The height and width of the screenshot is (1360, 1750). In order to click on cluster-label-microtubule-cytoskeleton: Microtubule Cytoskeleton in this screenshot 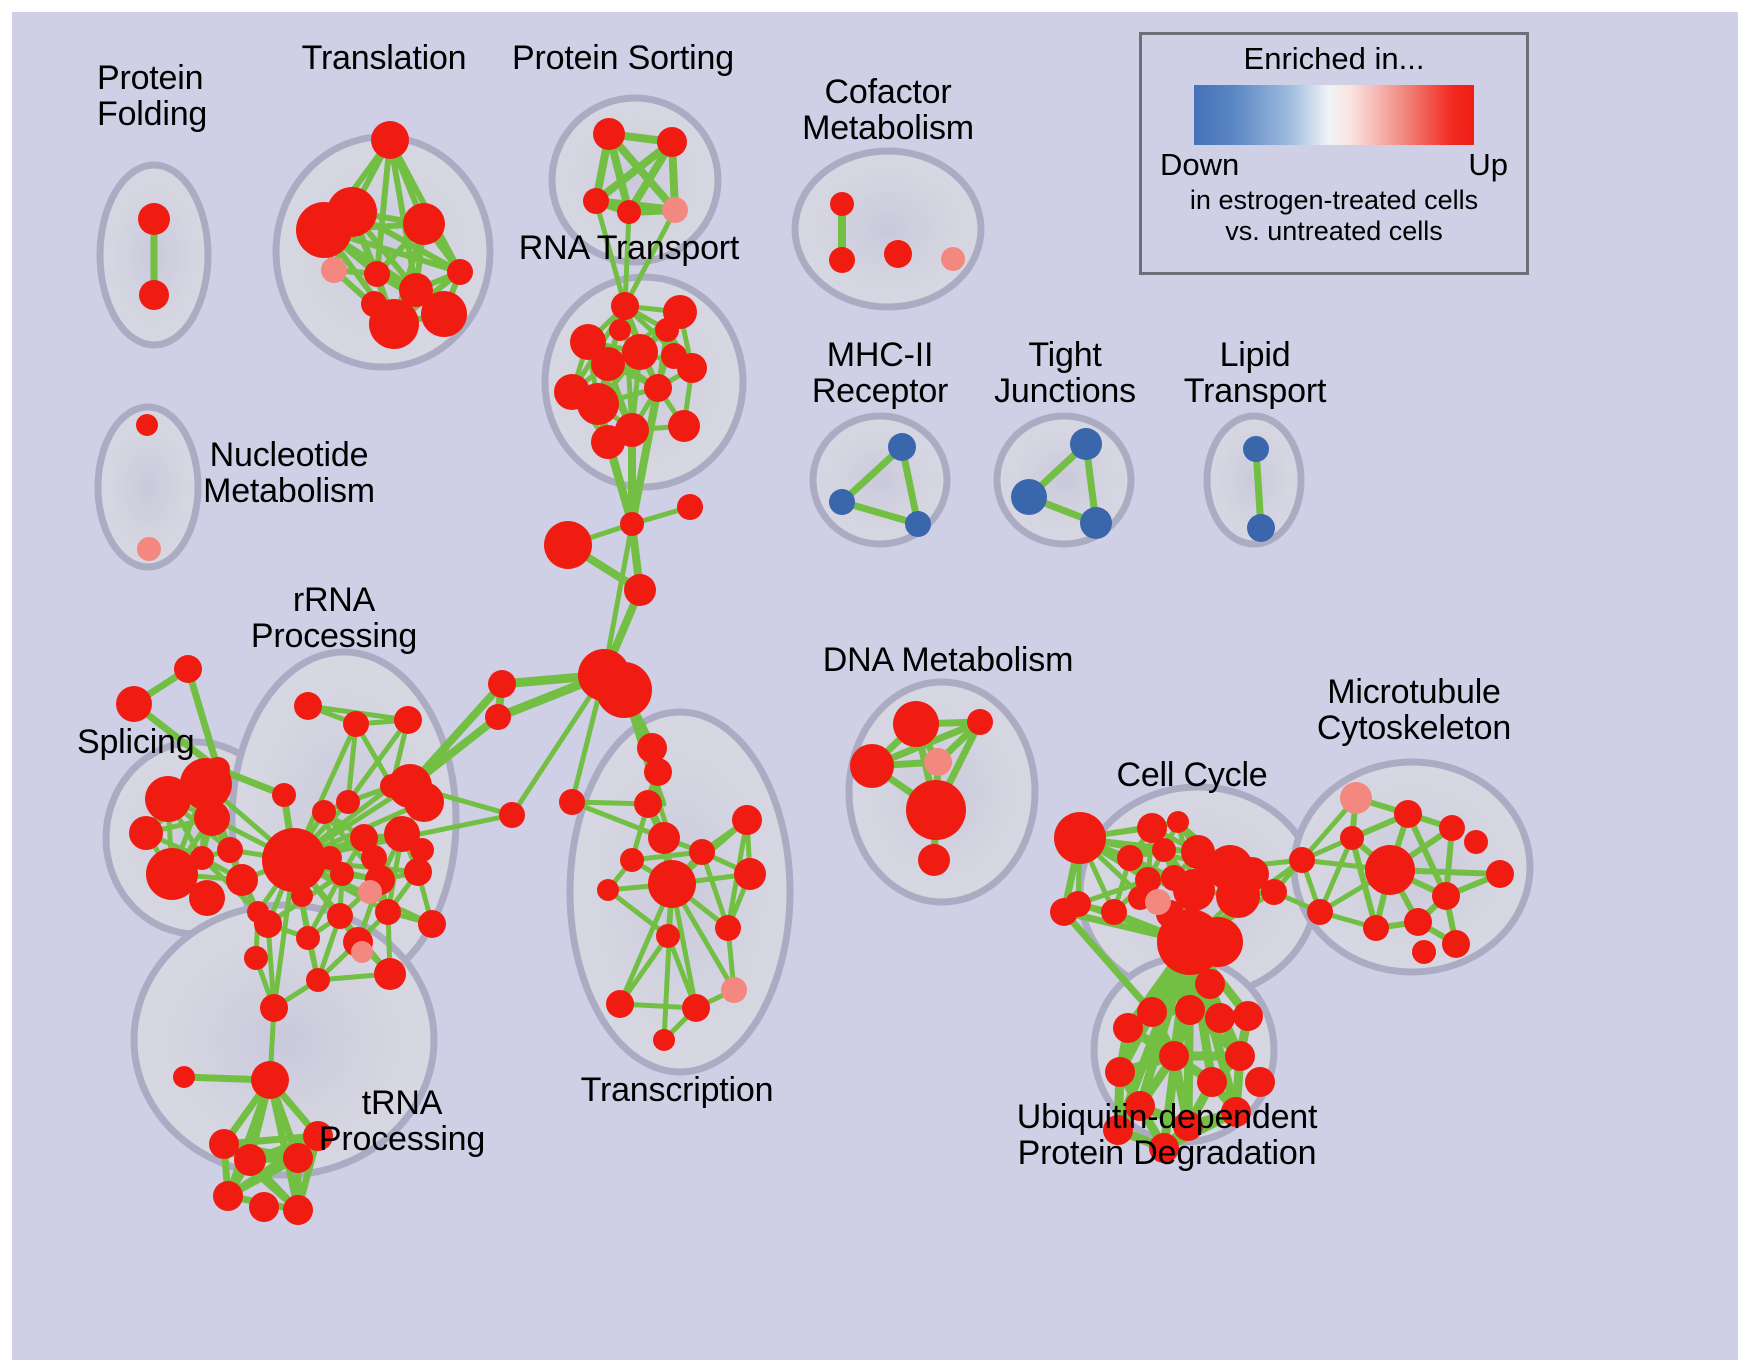, I will do `click(1414, 710)`.